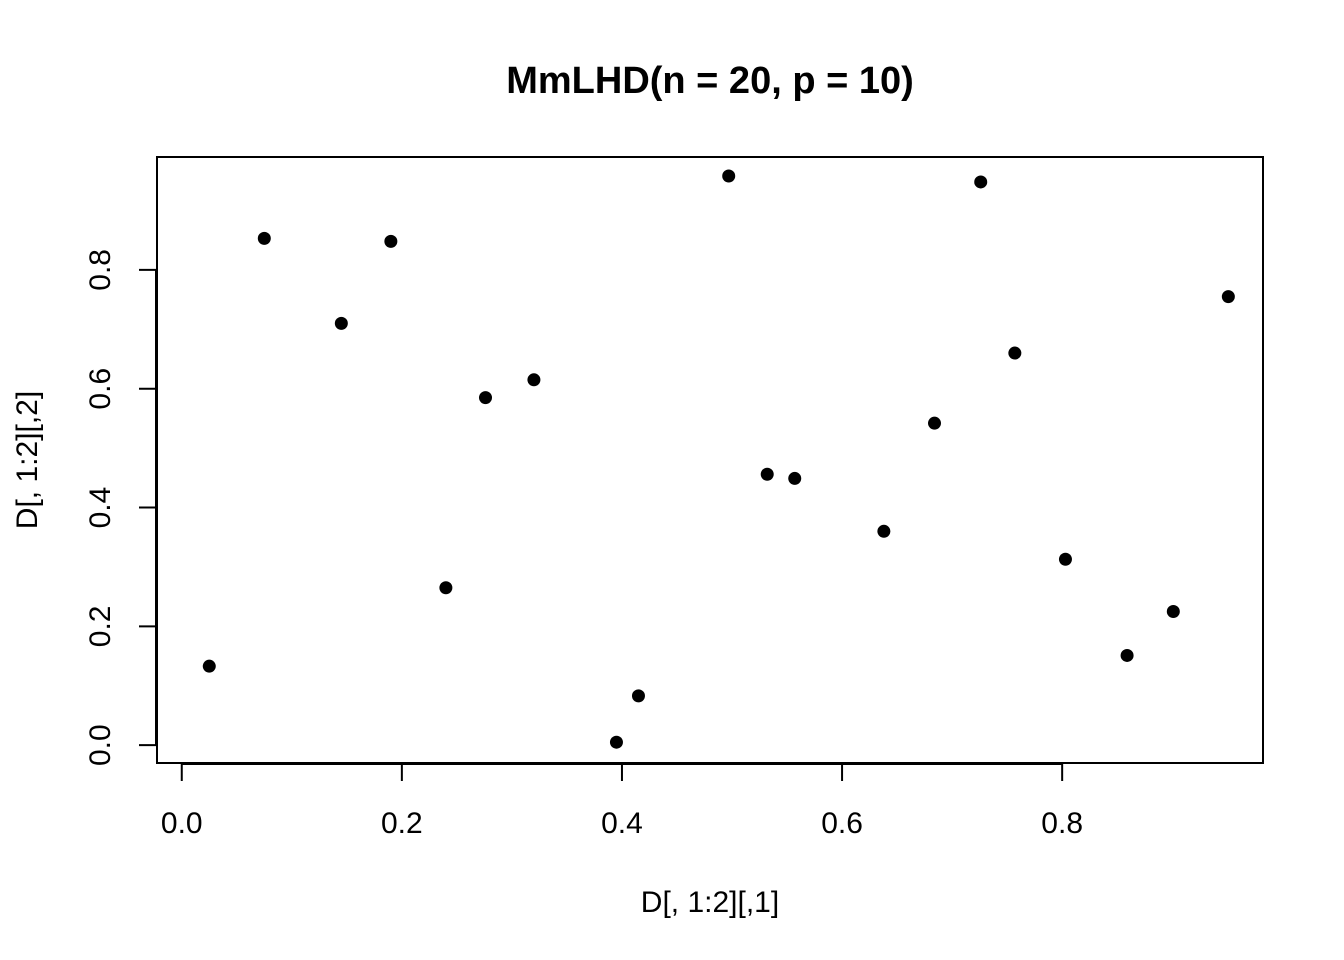 This screenshot has height=960, width=1344. I want to click on x-tick-label: 0.2, so click(402, 823).